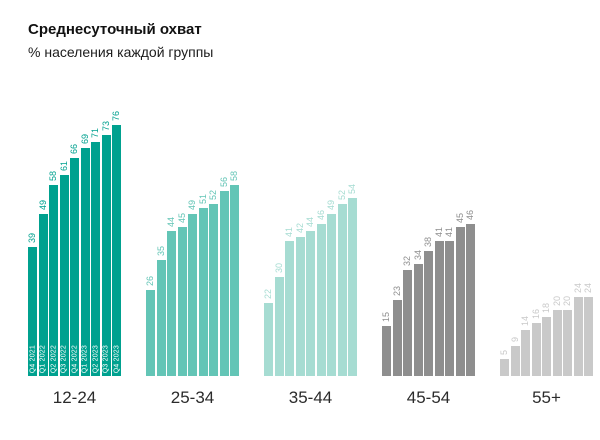 This screenshot has width=600, height=440. I want to click on bar-value-label: 38, so click(428, 242).